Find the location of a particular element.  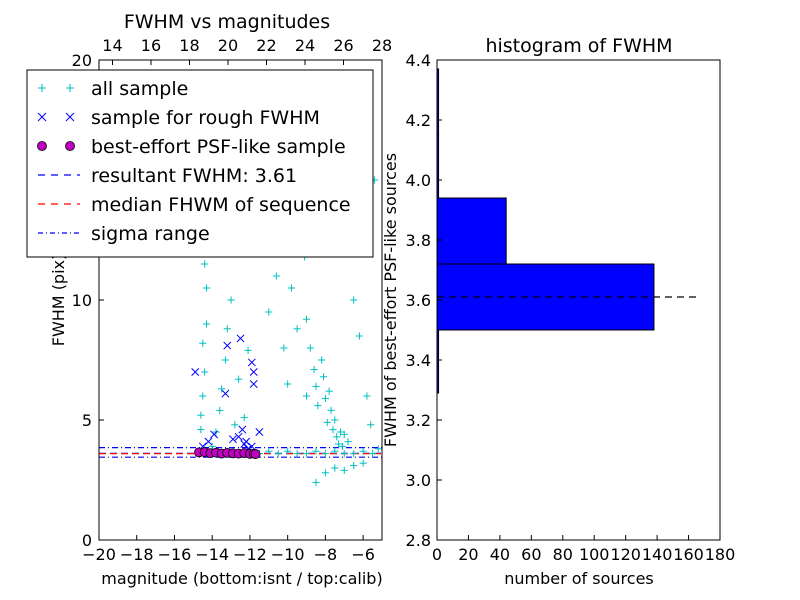

scatter-point-s1-10-b is located at coordinates (251, 362).